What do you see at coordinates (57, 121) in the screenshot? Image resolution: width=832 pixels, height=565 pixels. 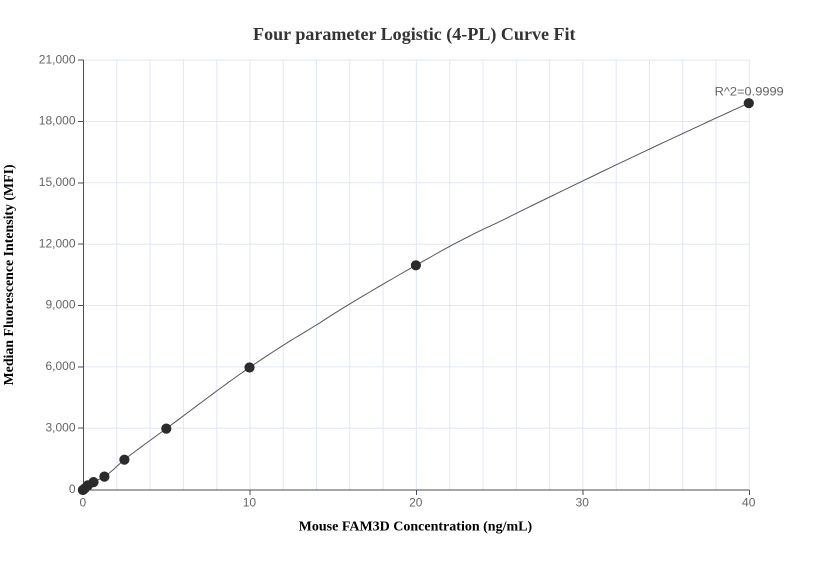 I see `svg-text: 18,000` at bounding box center [57, 121].